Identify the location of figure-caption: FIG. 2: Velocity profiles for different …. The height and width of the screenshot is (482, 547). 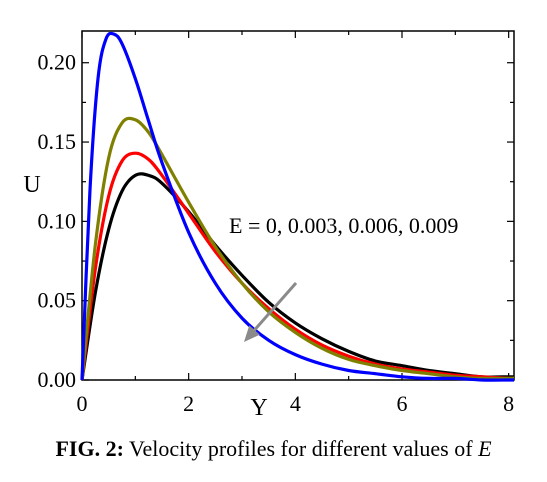
(273, 449).